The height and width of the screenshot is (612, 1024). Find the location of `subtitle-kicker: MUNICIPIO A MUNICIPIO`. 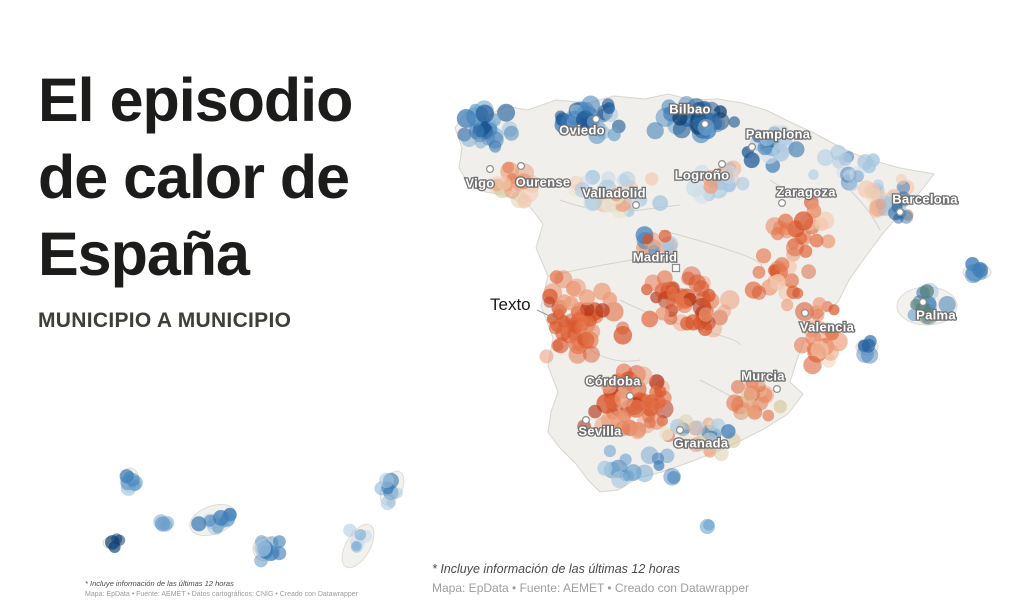

subtitle-kicker: MUNICIPIO A MUNICIPIO is located at coordinates (165, 320).